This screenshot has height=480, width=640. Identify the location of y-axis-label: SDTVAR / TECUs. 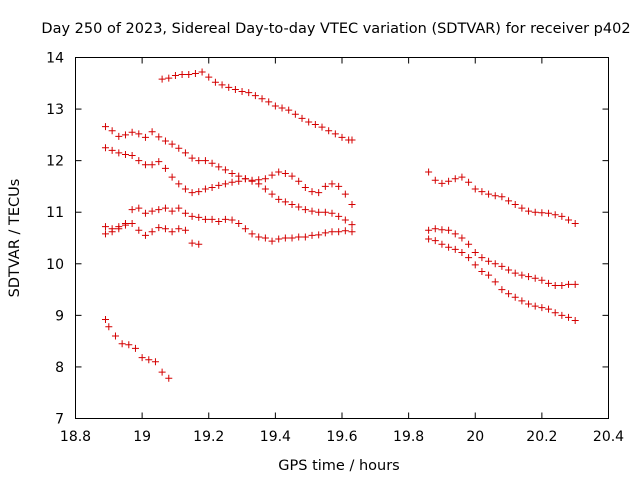
(15, 238).